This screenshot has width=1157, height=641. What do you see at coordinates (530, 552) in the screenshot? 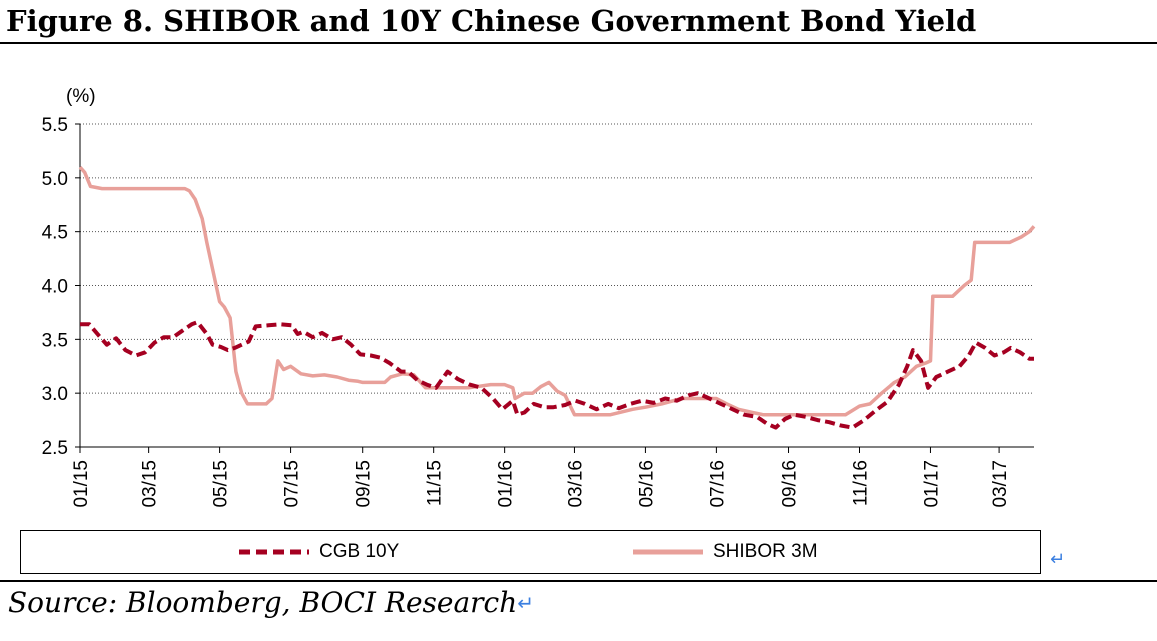
I see `legend: CGB 10Y SHIBOR 3M` at bounding box center [530, 552].